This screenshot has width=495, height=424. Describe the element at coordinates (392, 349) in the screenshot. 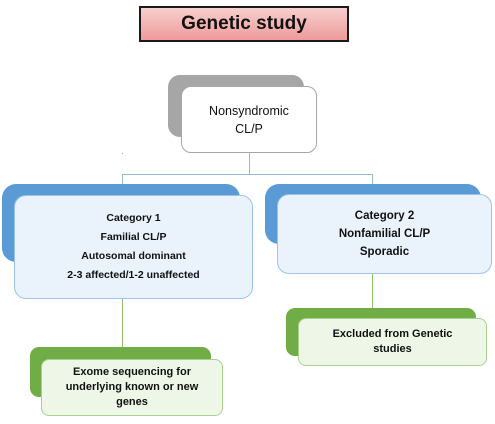

I see `excluded-line2: studies` at that location.